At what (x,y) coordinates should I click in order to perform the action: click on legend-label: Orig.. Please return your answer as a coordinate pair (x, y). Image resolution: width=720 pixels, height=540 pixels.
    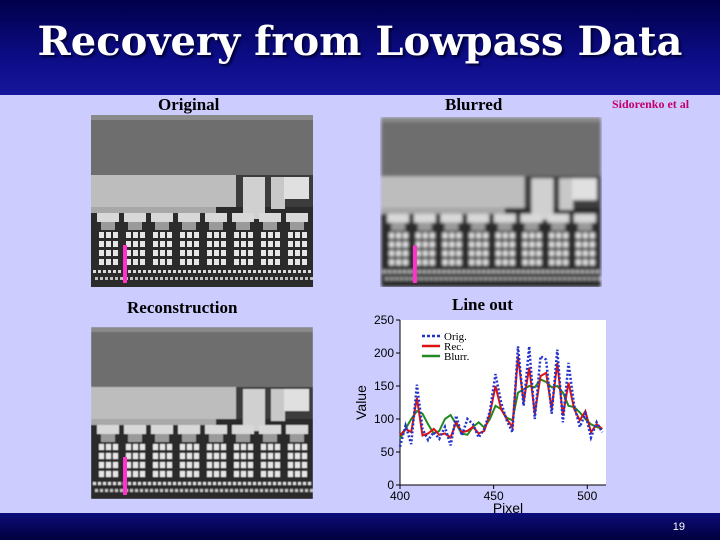
    Looking at the image, I should click on (455, 337).